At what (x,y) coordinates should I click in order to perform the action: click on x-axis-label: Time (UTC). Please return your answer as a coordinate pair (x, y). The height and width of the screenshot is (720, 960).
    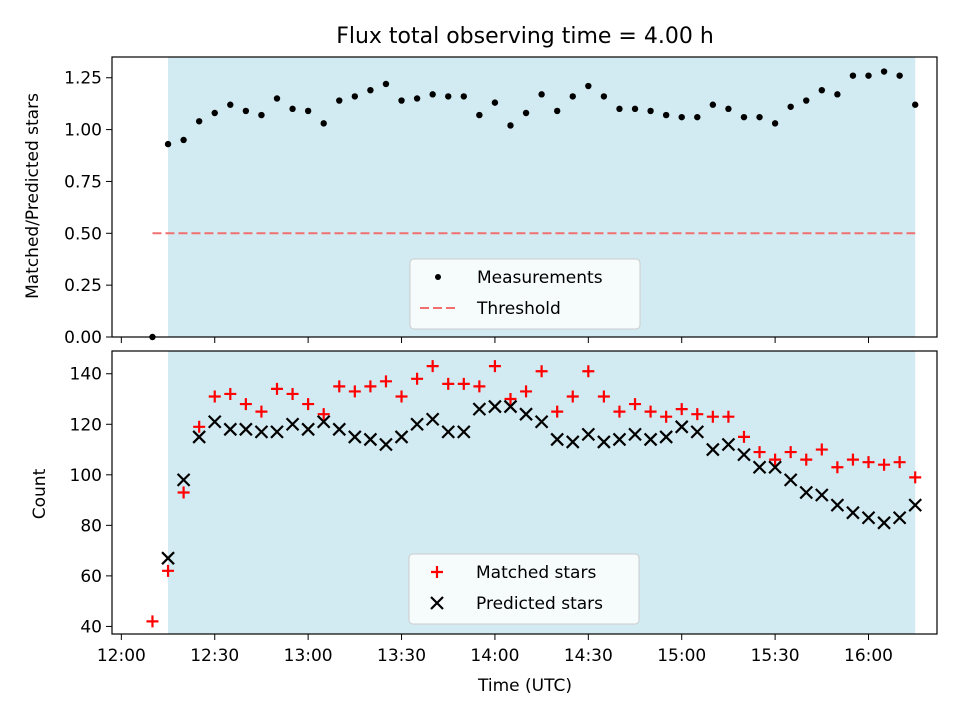
    Looking at the image, I should click on (524, 686).